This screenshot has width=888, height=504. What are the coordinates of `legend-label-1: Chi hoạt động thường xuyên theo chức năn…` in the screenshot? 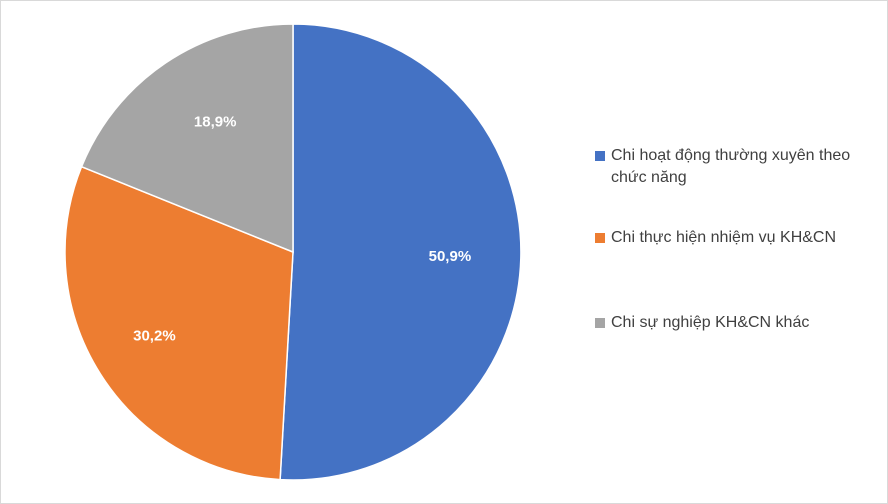 It's located at (731, 166).